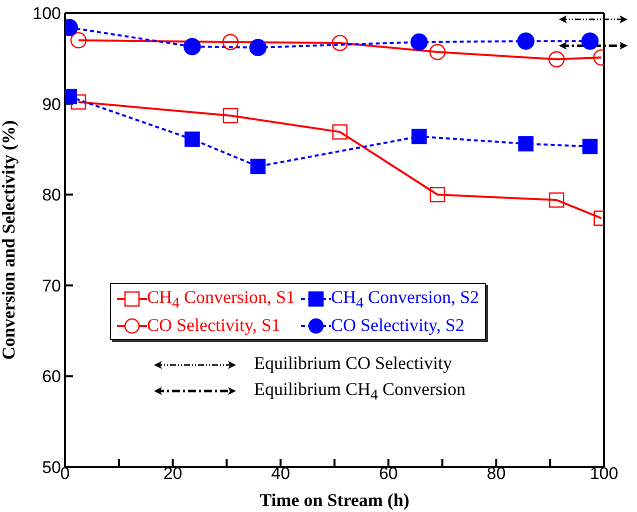 This screenshot has height=512, width=637. What do you see at coordinates (213, 324) in the screenshot?
I see `legend-label: CO Selectivity, S1` at bounding box center [213, 324].